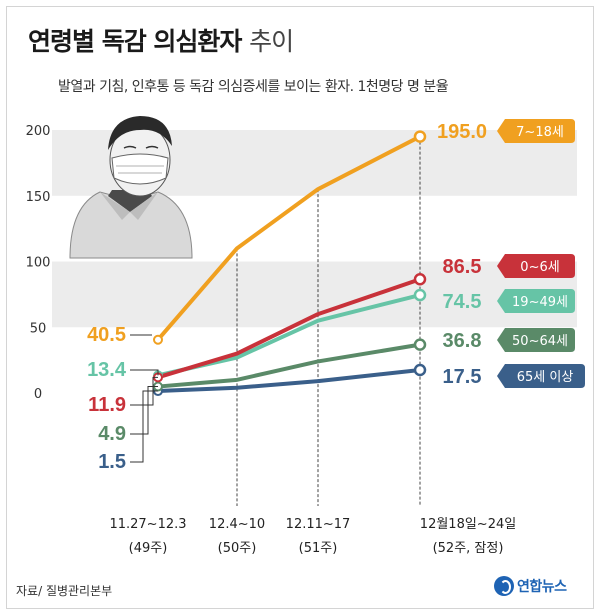 This screenshot has width=600, height=615. I want to click on title-main: 연령별 독감 의심환자, so click(135, 41).